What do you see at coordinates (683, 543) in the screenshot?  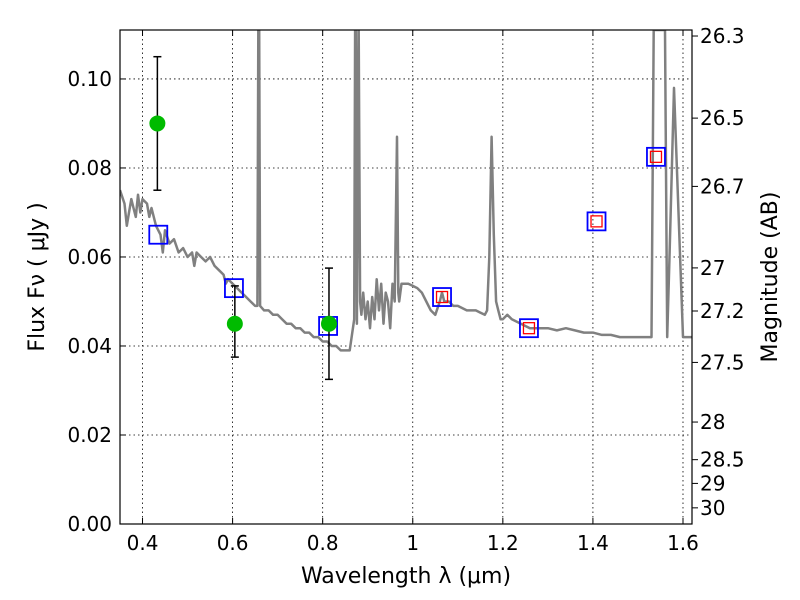 I see `x-tick-label: 1.6` at bounding box center [683, 543].